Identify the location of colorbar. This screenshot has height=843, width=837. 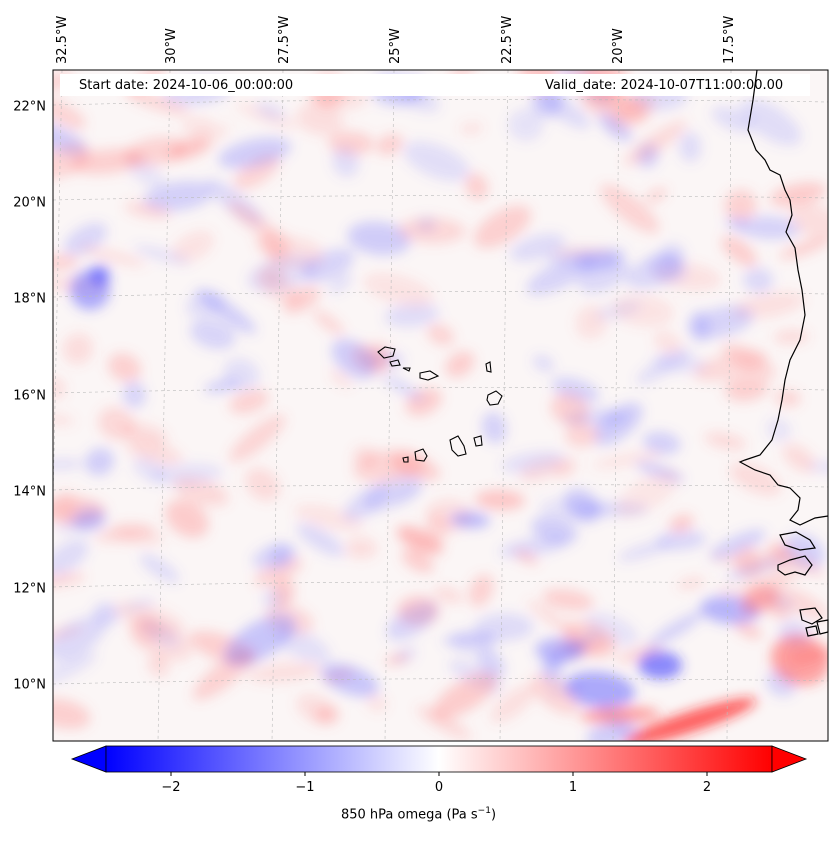
(439, 760).